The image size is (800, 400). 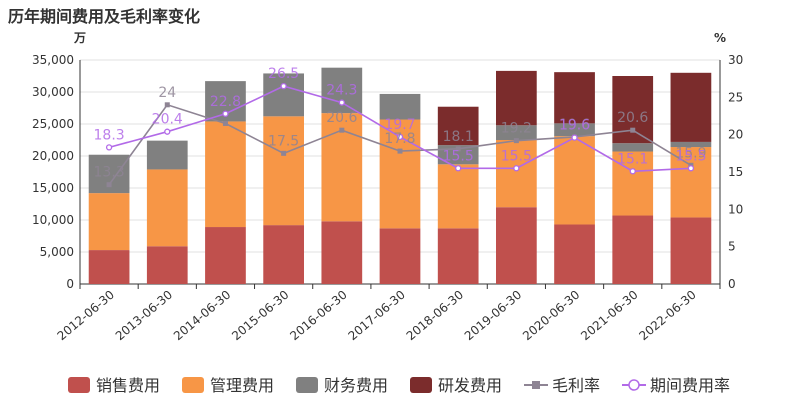 What do you see at coordinates (242, 385) in the screenshot?
I see `legend-label-管理费用: 管理费用` at bounding box center [242, 385].